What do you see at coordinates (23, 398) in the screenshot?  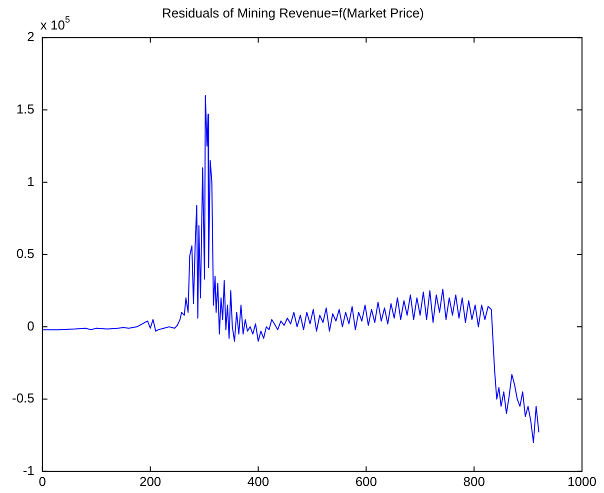 I see `y-tick-label: -0.5` at bounding box center [23, 398].